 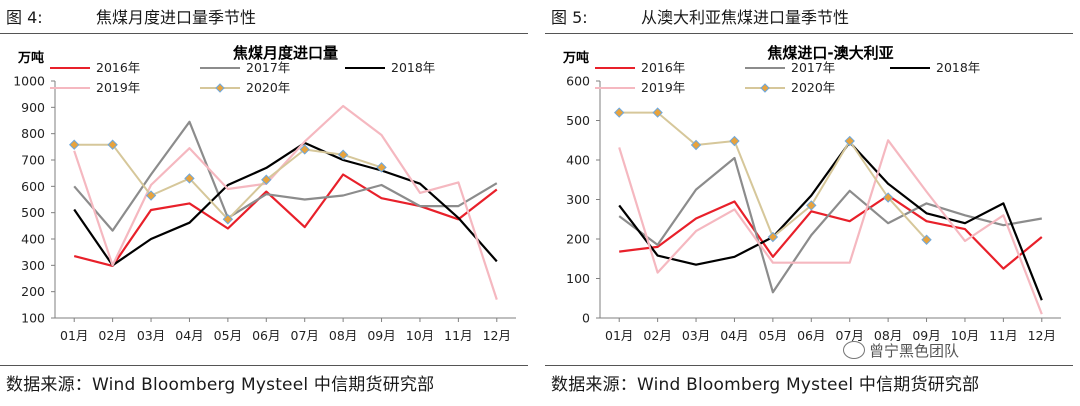 What do you see at coordinates (29, 81) in the screenshot?
I see `y-tick-label-1000: 1000` at bounding box center [29, 81].